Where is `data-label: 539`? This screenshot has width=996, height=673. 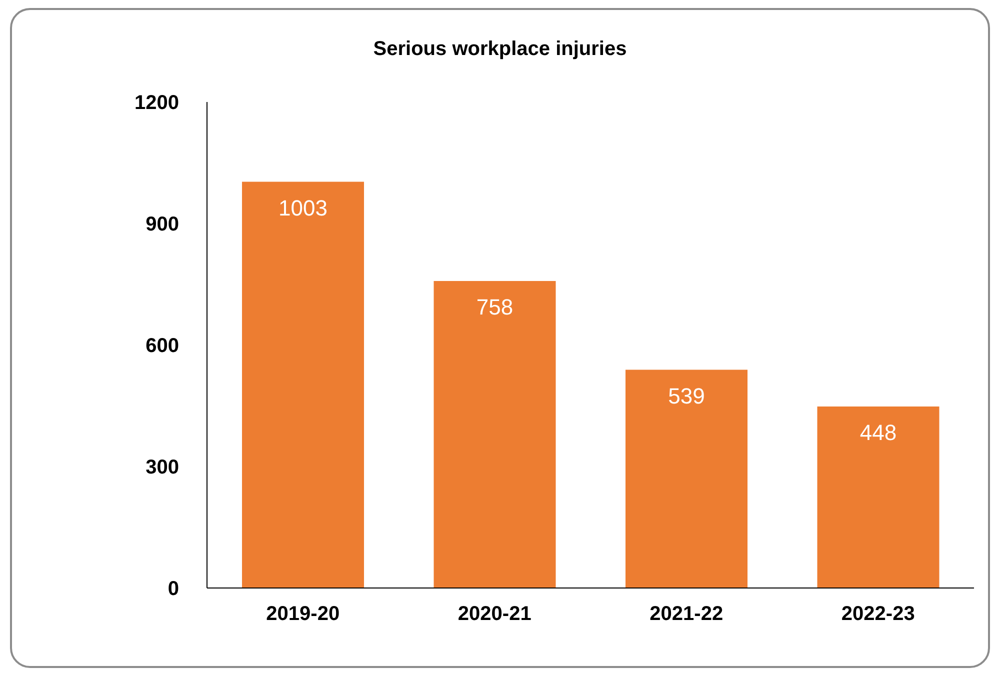
data-label: 539 is located at coordinates (686, 395).